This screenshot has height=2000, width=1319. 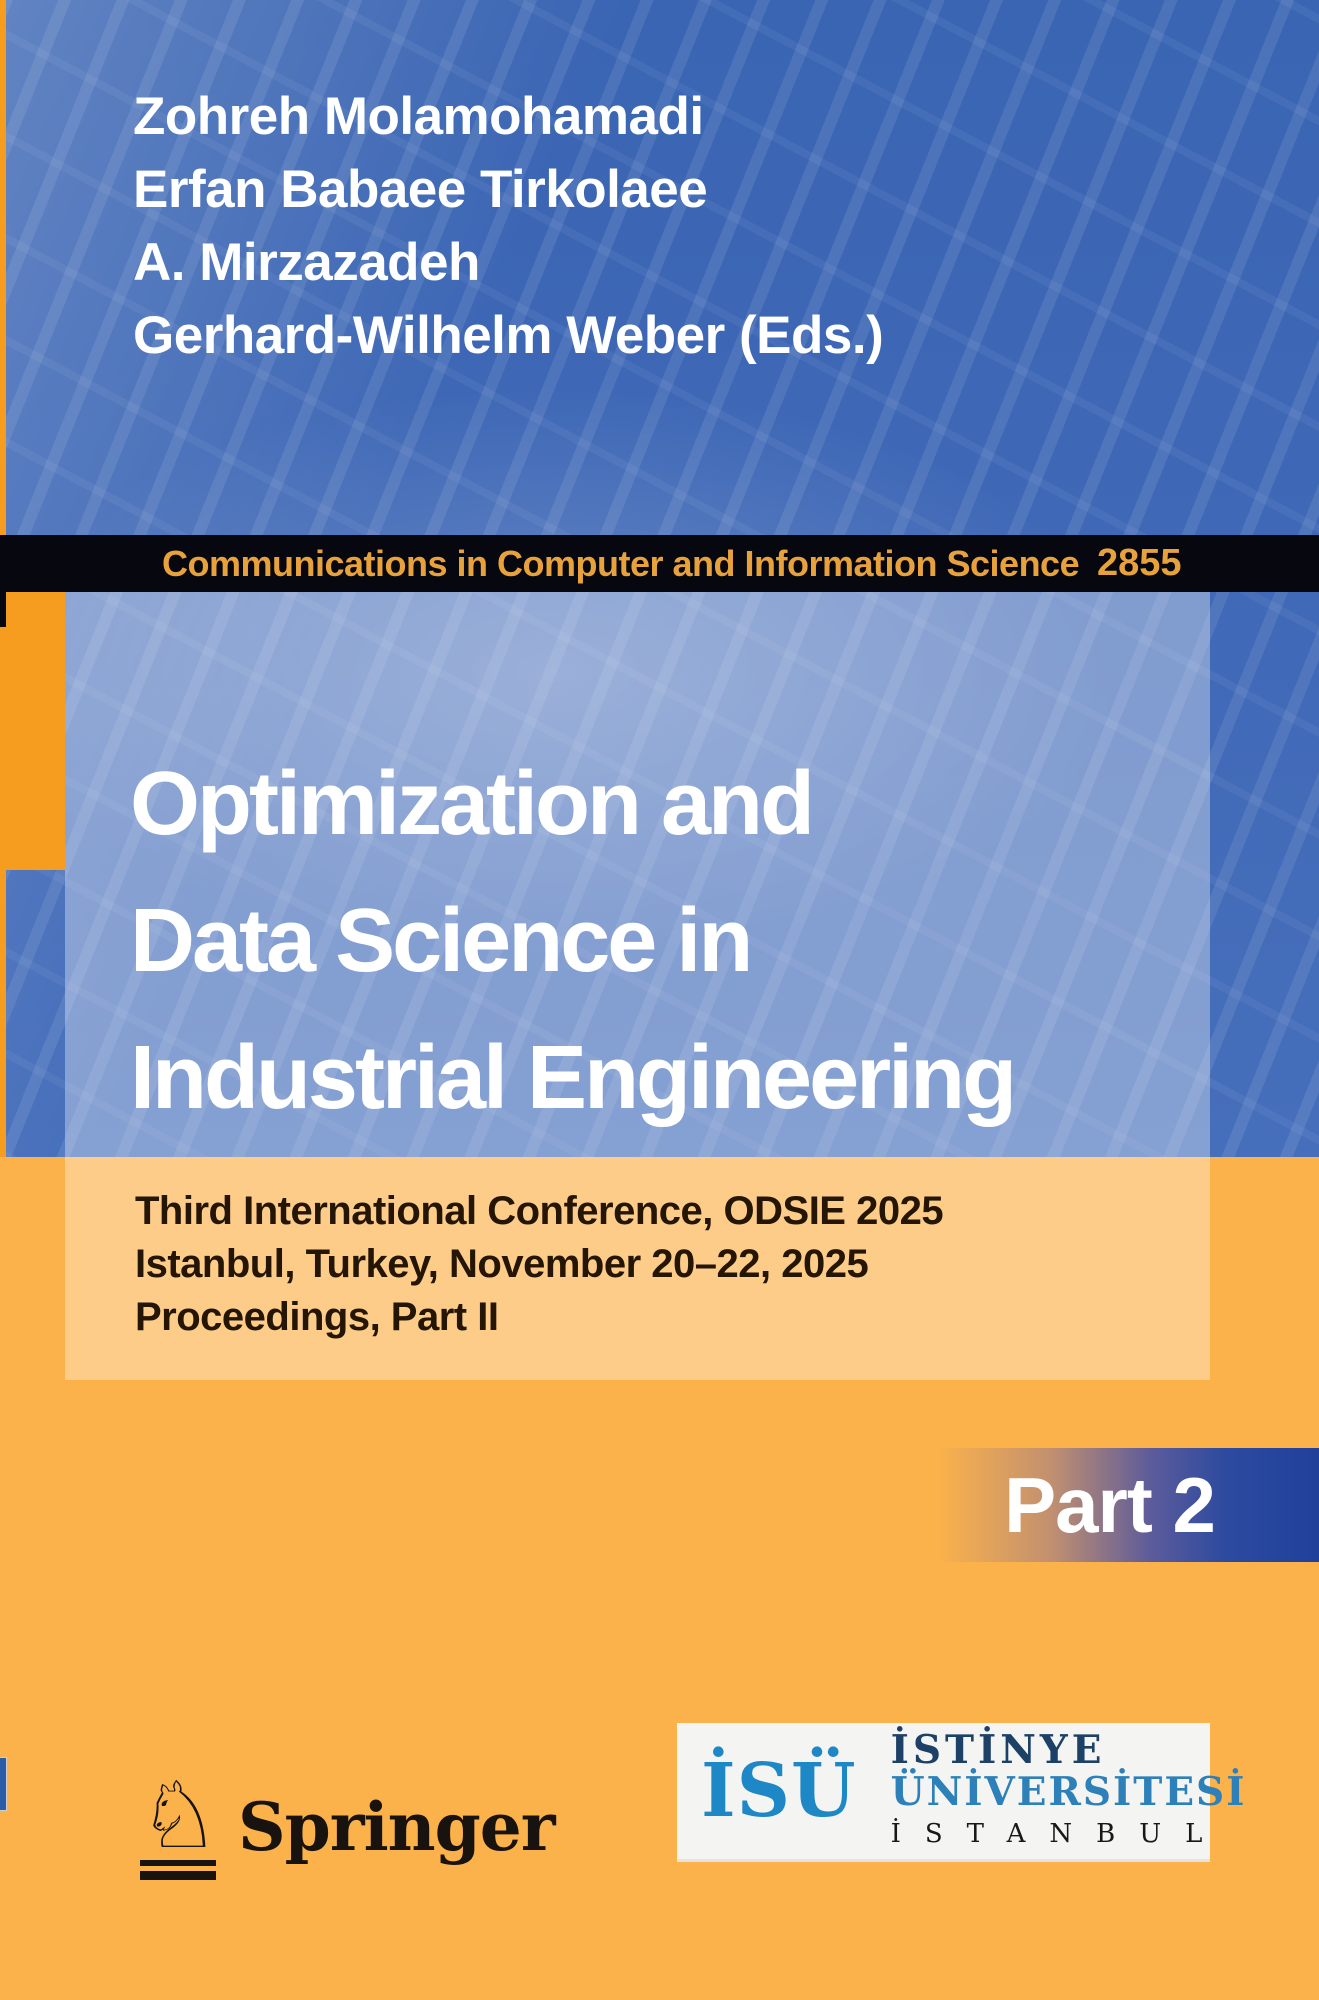 I want to click on part-2-banner: Part 2, so click(x=1109, y=1505).